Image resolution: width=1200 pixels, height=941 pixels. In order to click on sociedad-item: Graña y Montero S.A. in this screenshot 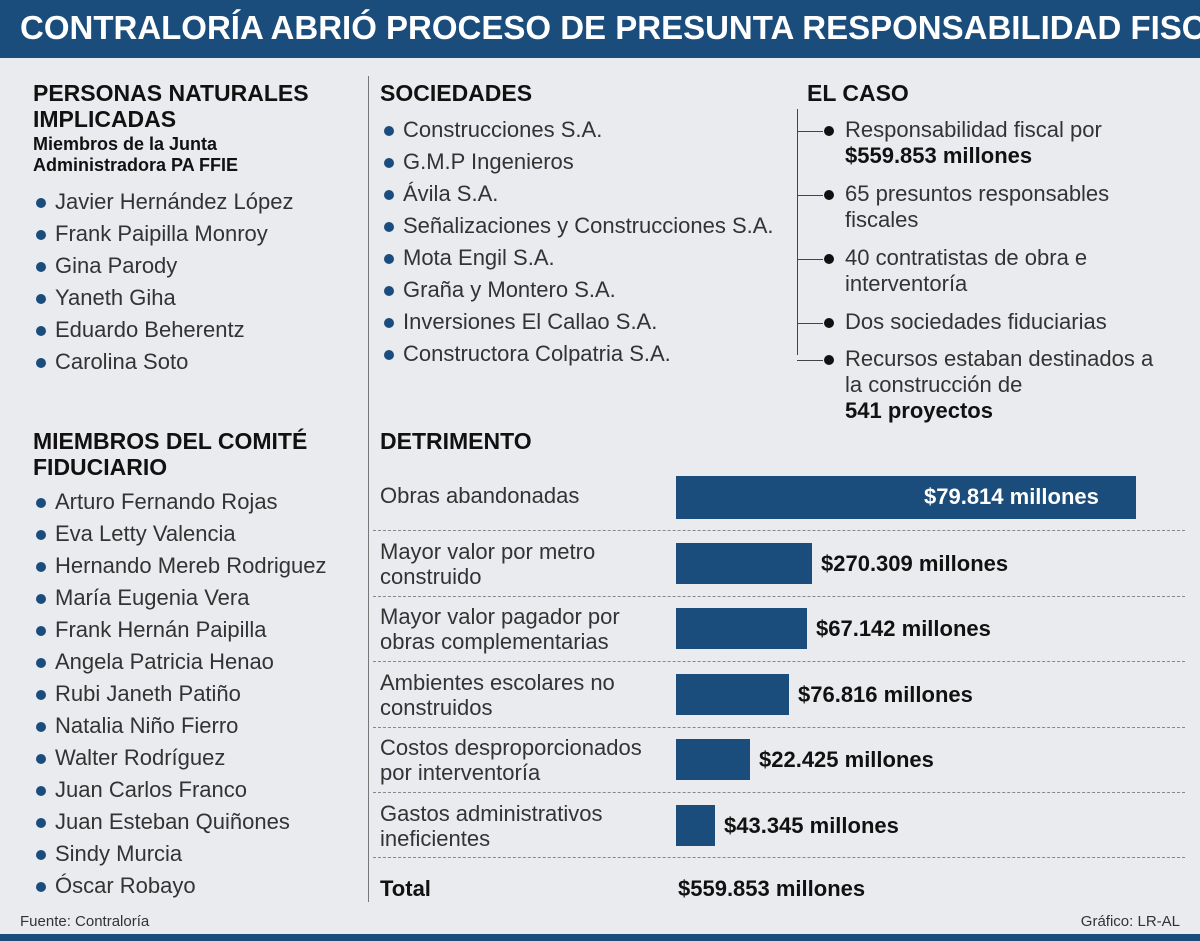, I will do `click(578, 290)`.